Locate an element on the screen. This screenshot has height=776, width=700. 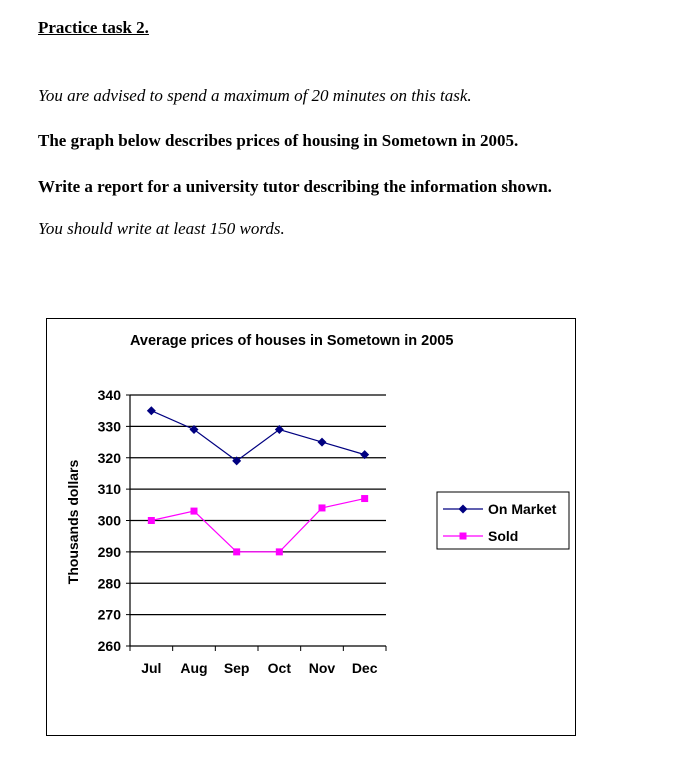
x-tick-label: Sep is located at coordinates (237, 668).